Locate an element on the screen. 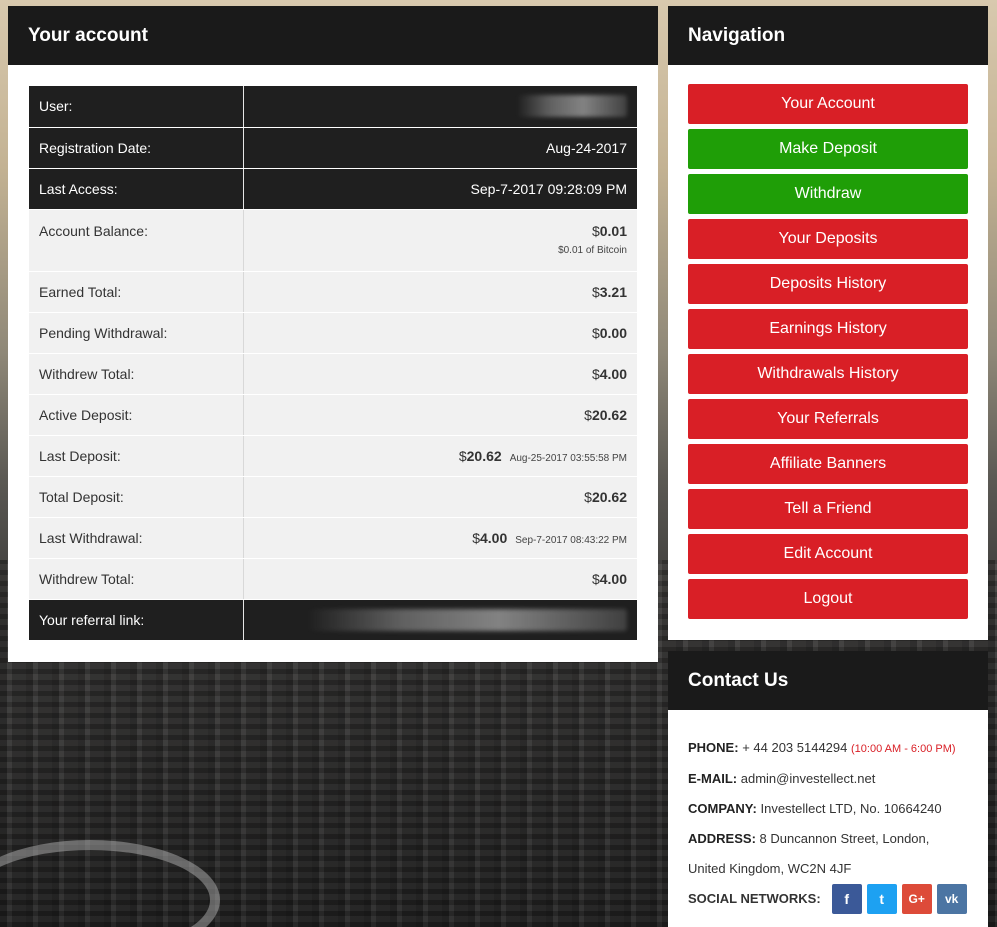 Image resolution: width=997 pixels, height=927 pixels. table-row: Active Deposit: $20.62 is located at coordinates (333, 415).